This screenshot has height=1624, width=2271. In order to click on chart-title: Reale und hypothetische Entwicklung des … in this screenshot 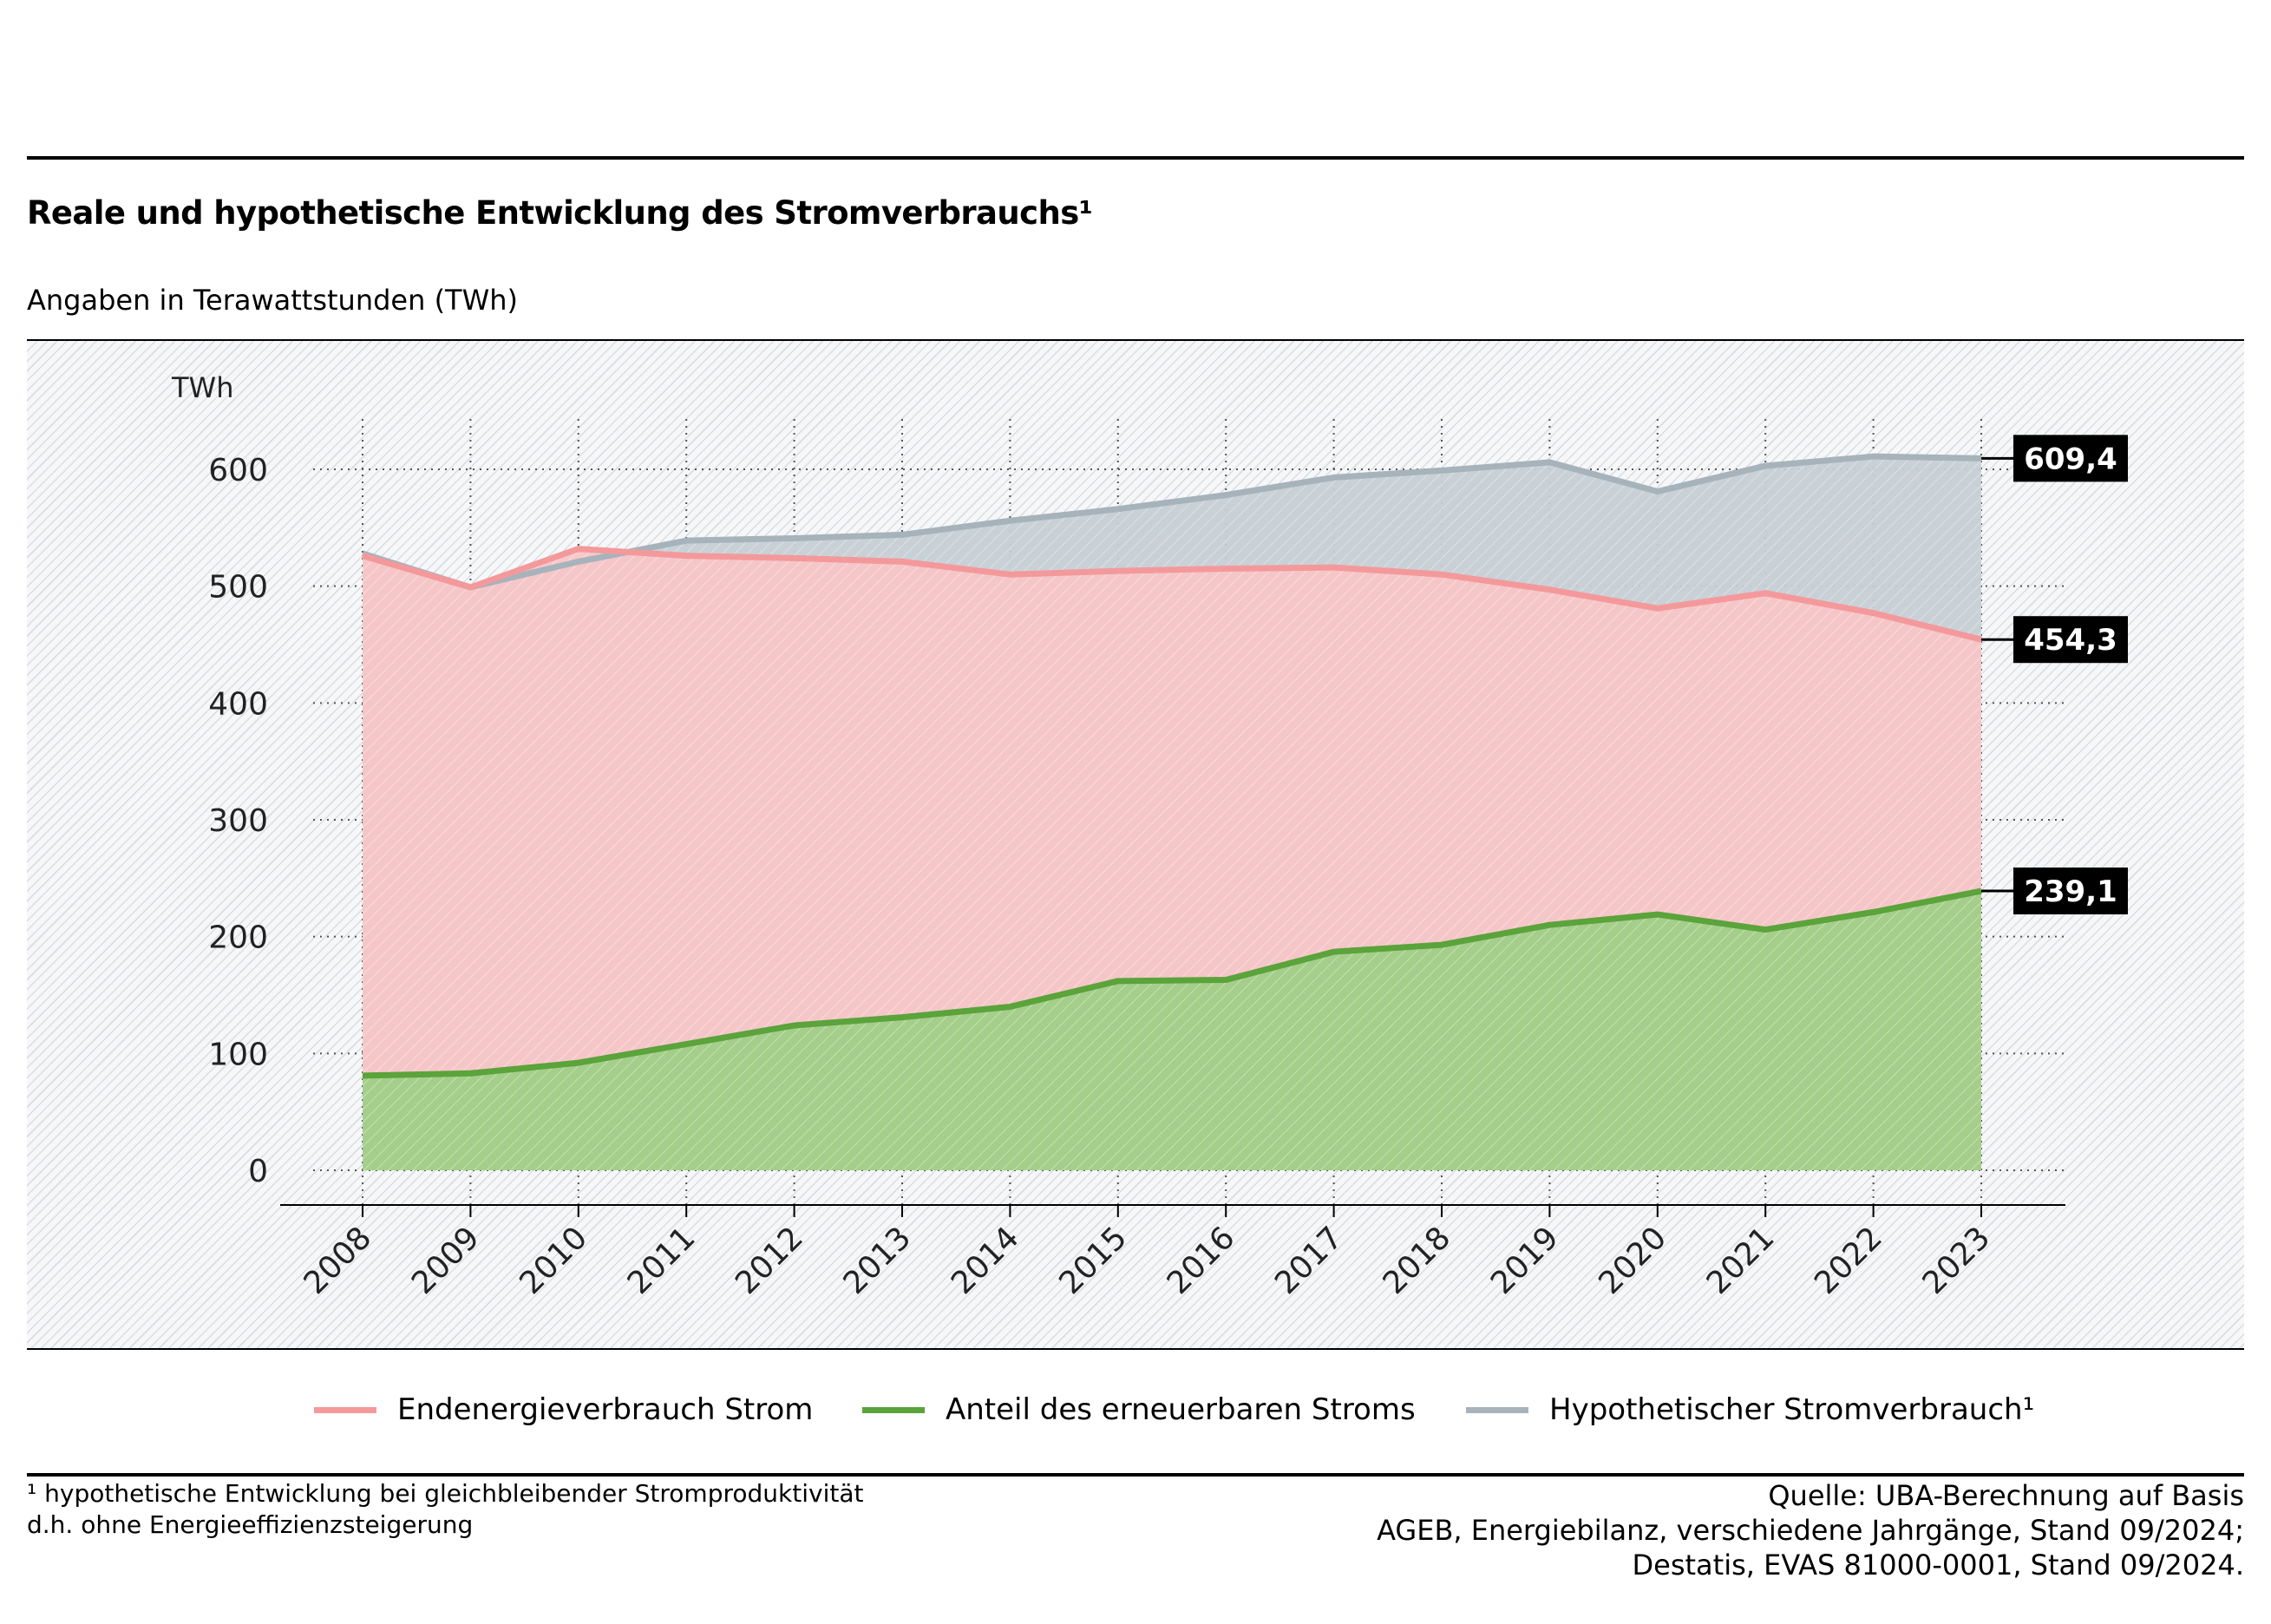, I will do `click(560, 213)`.